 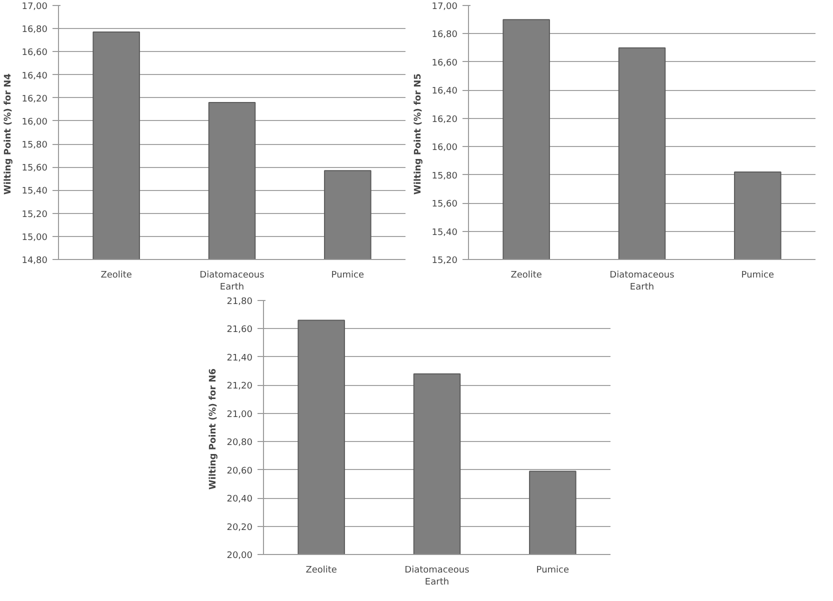 I want to click on y-tick-label: 20,20, so click(x=239, y=527).